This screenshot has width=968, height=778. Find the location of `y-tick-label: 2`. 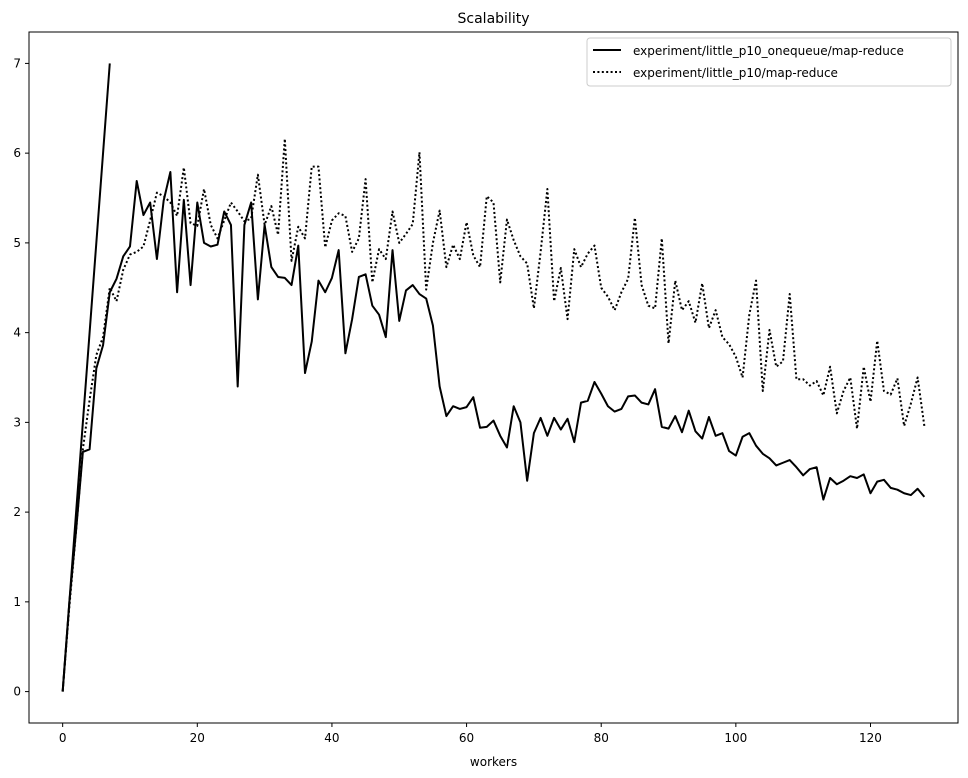

y-tick-label: 2 is located at coordinates (17, 512).